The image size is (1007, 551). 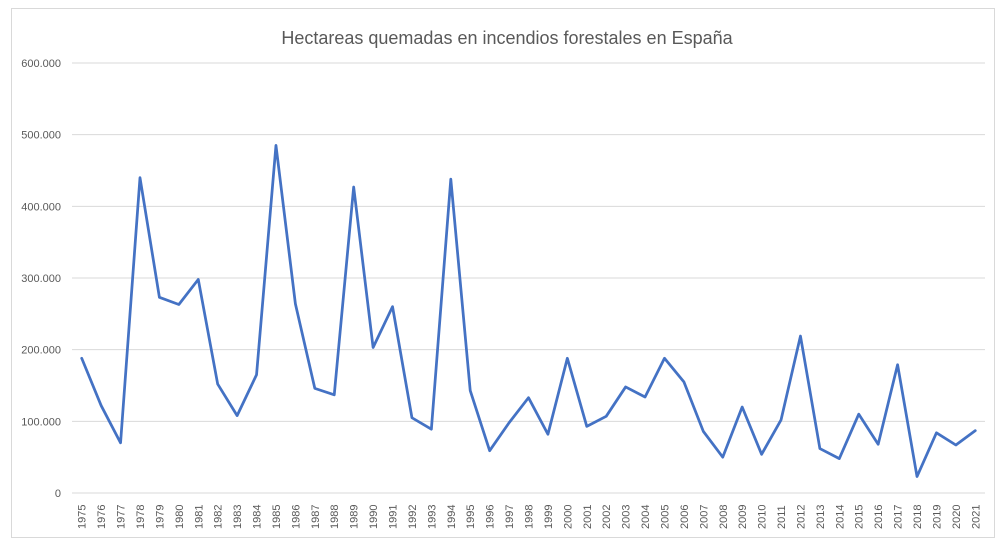 I want to click on x-tick-label: 1975, so click(x=83, y=517).